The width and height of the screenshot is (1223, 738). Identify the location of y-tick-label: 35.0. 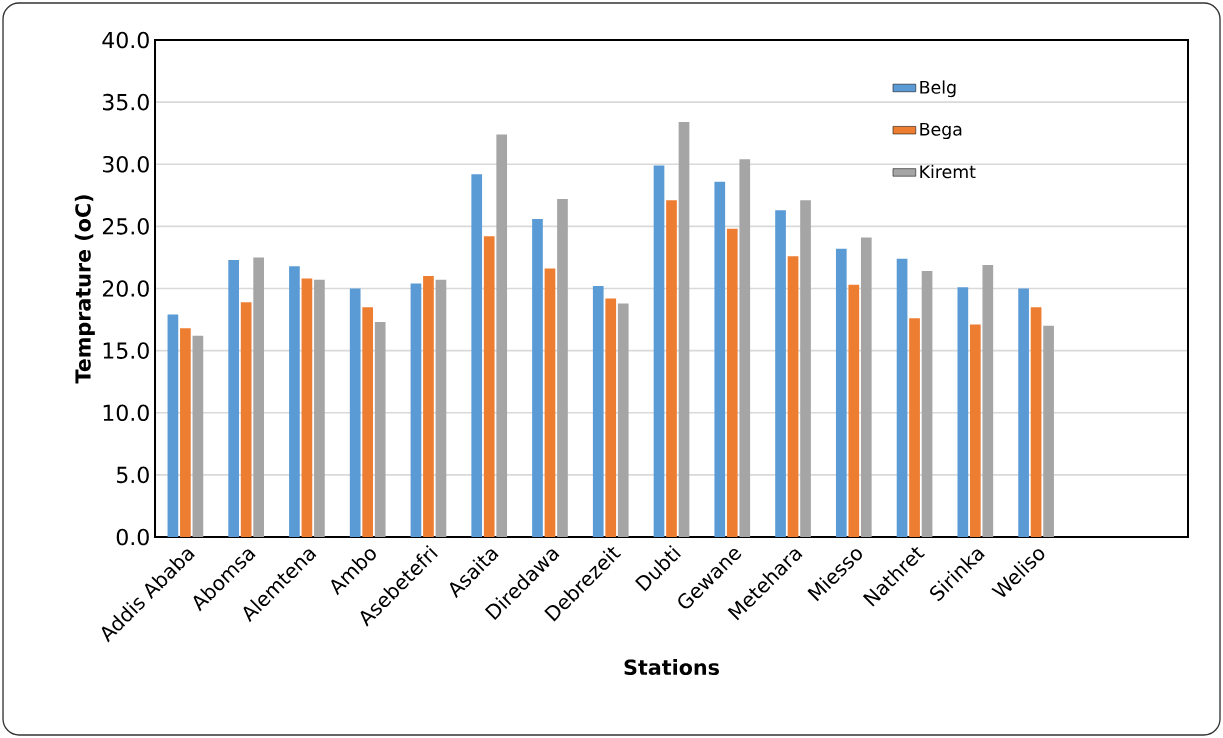
(125, 102).